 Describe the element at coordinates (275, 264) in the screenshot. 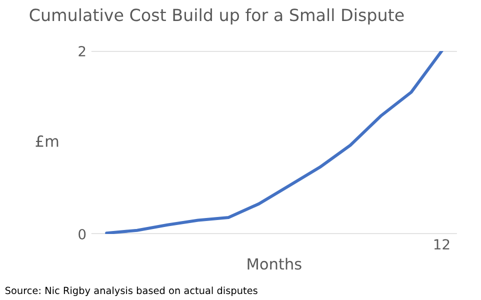

I see `x-axis-title: Months` at that location.